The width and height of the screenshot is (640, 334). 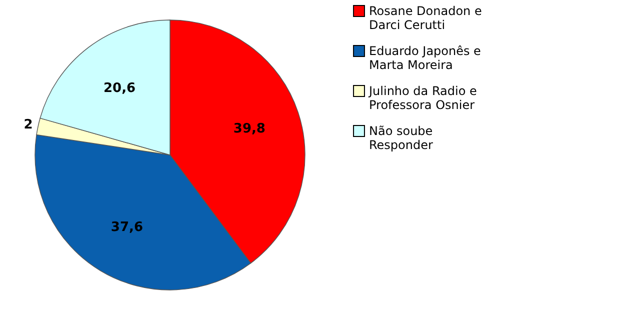 What do you see at coordinates (126, 227) in the screenshot?
I see `data-label: 37,6` at bounding box center [126, 227].